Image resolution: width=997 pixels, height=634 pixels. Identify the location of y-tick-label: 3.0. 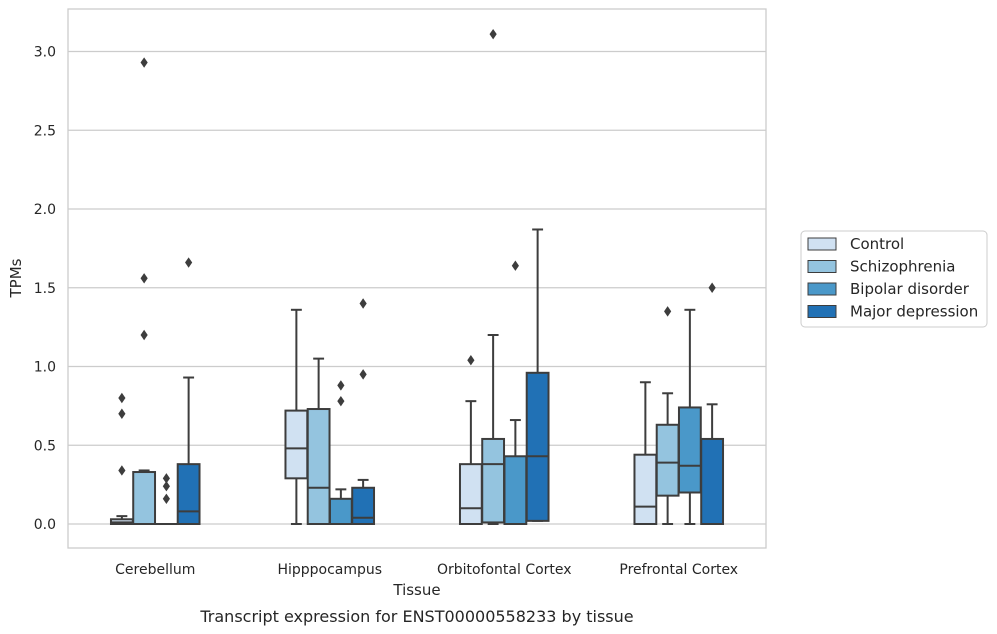
(45, 53).